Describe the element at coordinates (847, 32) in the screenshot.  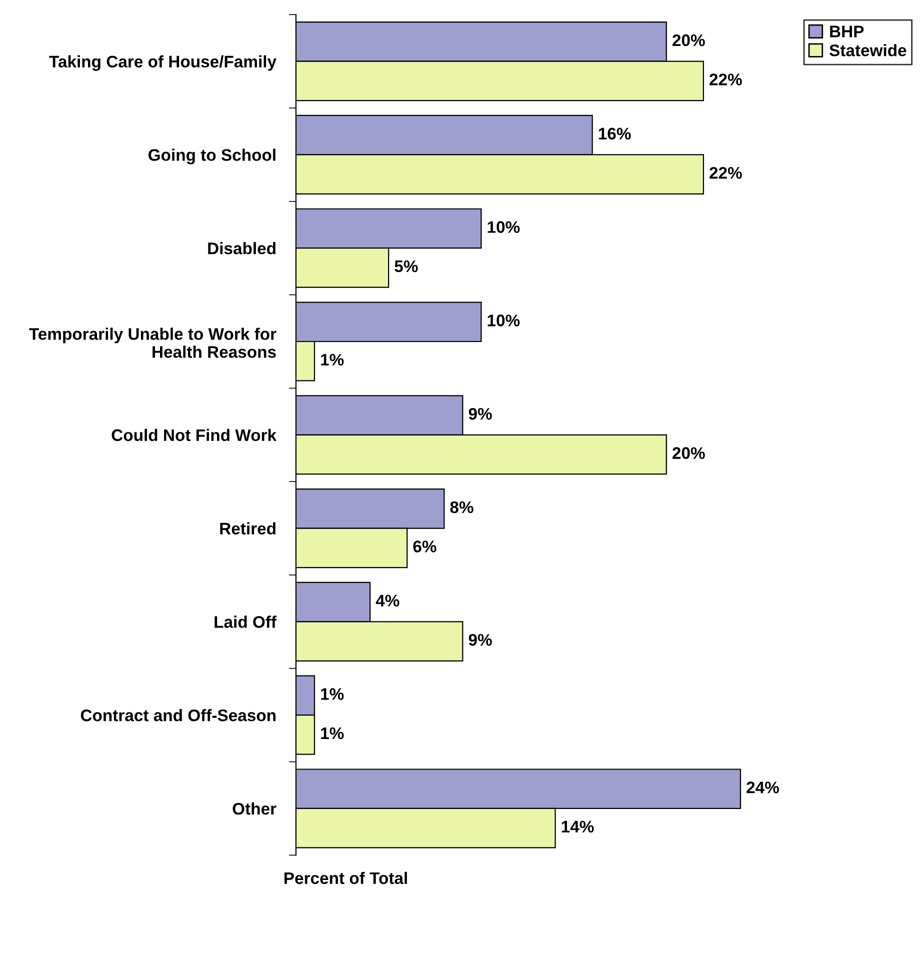
I see `legend-label: BHP` at that location.